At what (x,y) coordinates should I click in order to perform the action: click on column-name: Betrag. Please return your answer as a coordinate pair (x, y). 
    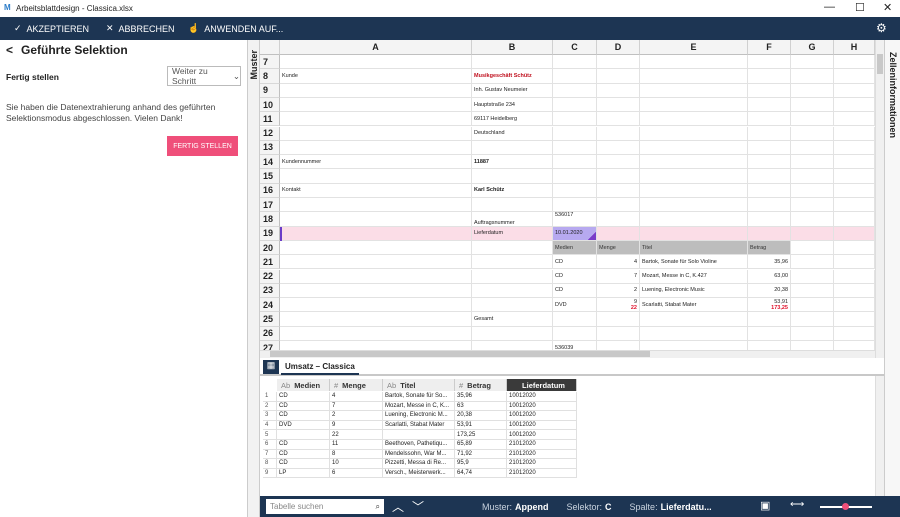
    Looking at the image, I should click on (479, 385).